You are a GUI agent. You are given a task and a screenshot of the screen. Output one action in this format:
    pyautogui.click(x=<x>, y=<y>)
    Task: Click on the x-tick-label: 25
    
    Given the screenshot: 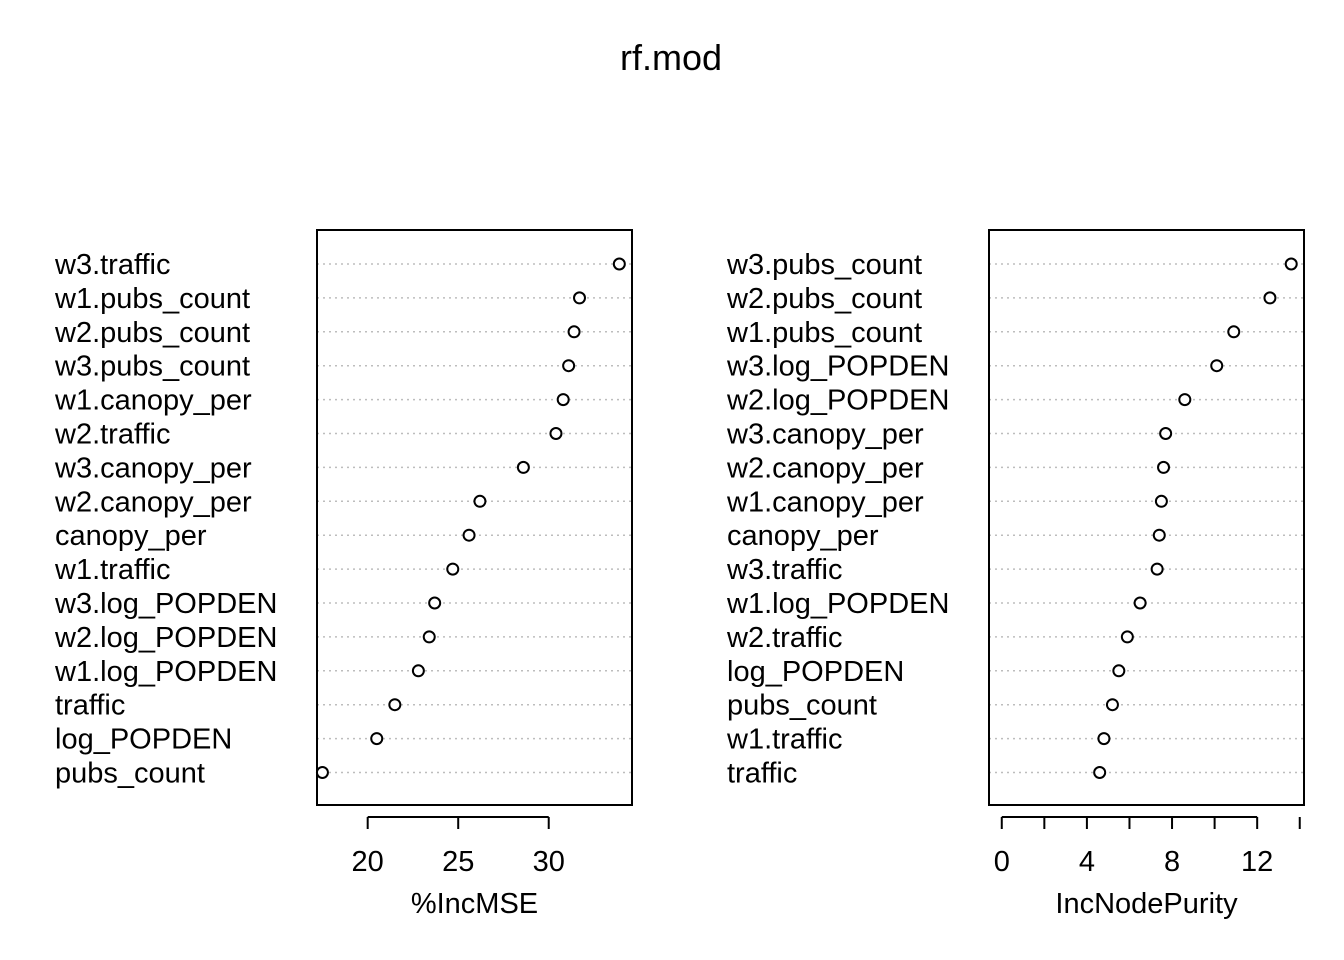 What is the action you would take?
    pyautogui.click(x=458, y=862)
    